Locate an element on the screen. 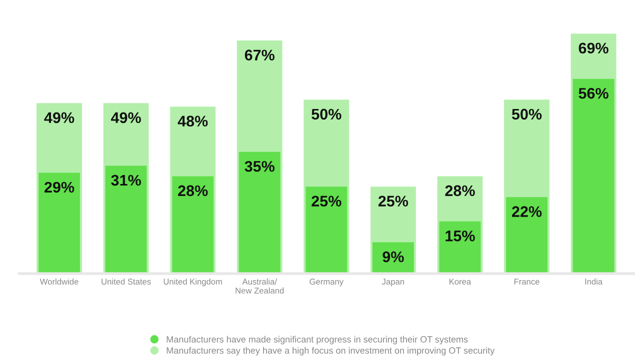 This screenshot has height=360, width=640. x-tick-label: United Kingdom is located at coordinates (193, 282).